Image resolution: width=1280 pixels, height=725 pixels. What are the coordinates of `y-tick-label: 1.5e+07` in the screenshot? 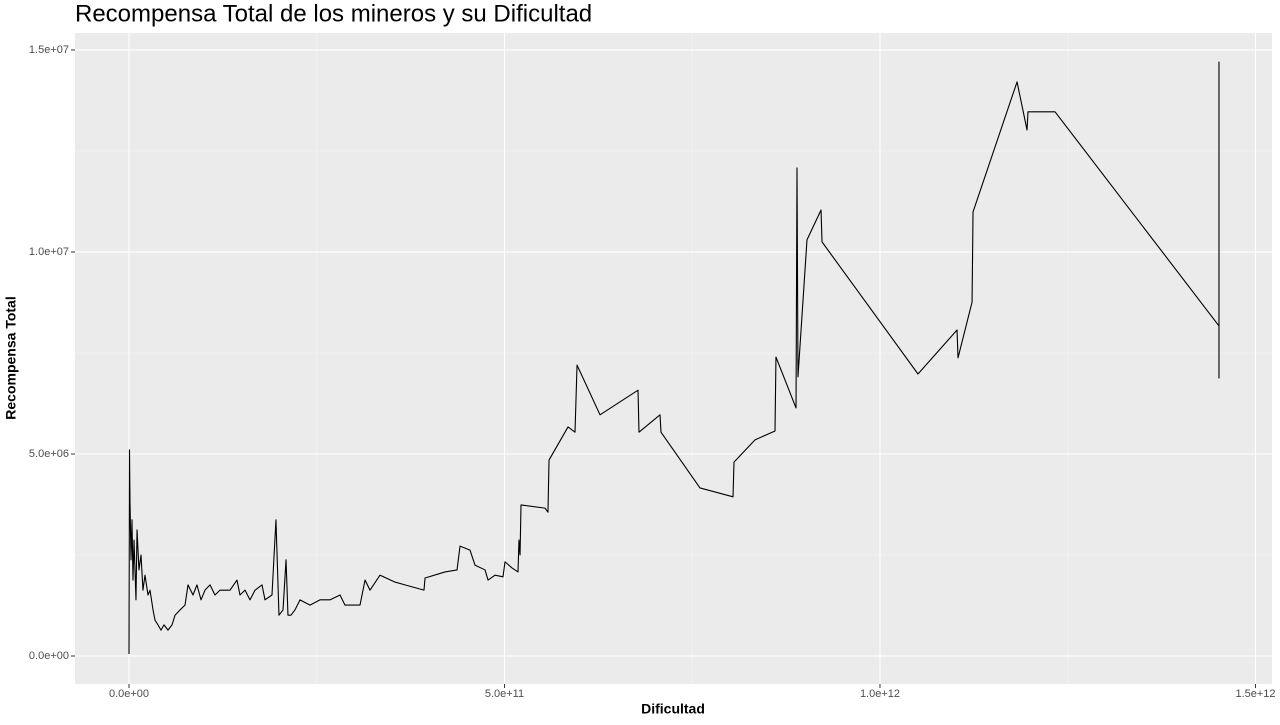 It's located at (49, 50).